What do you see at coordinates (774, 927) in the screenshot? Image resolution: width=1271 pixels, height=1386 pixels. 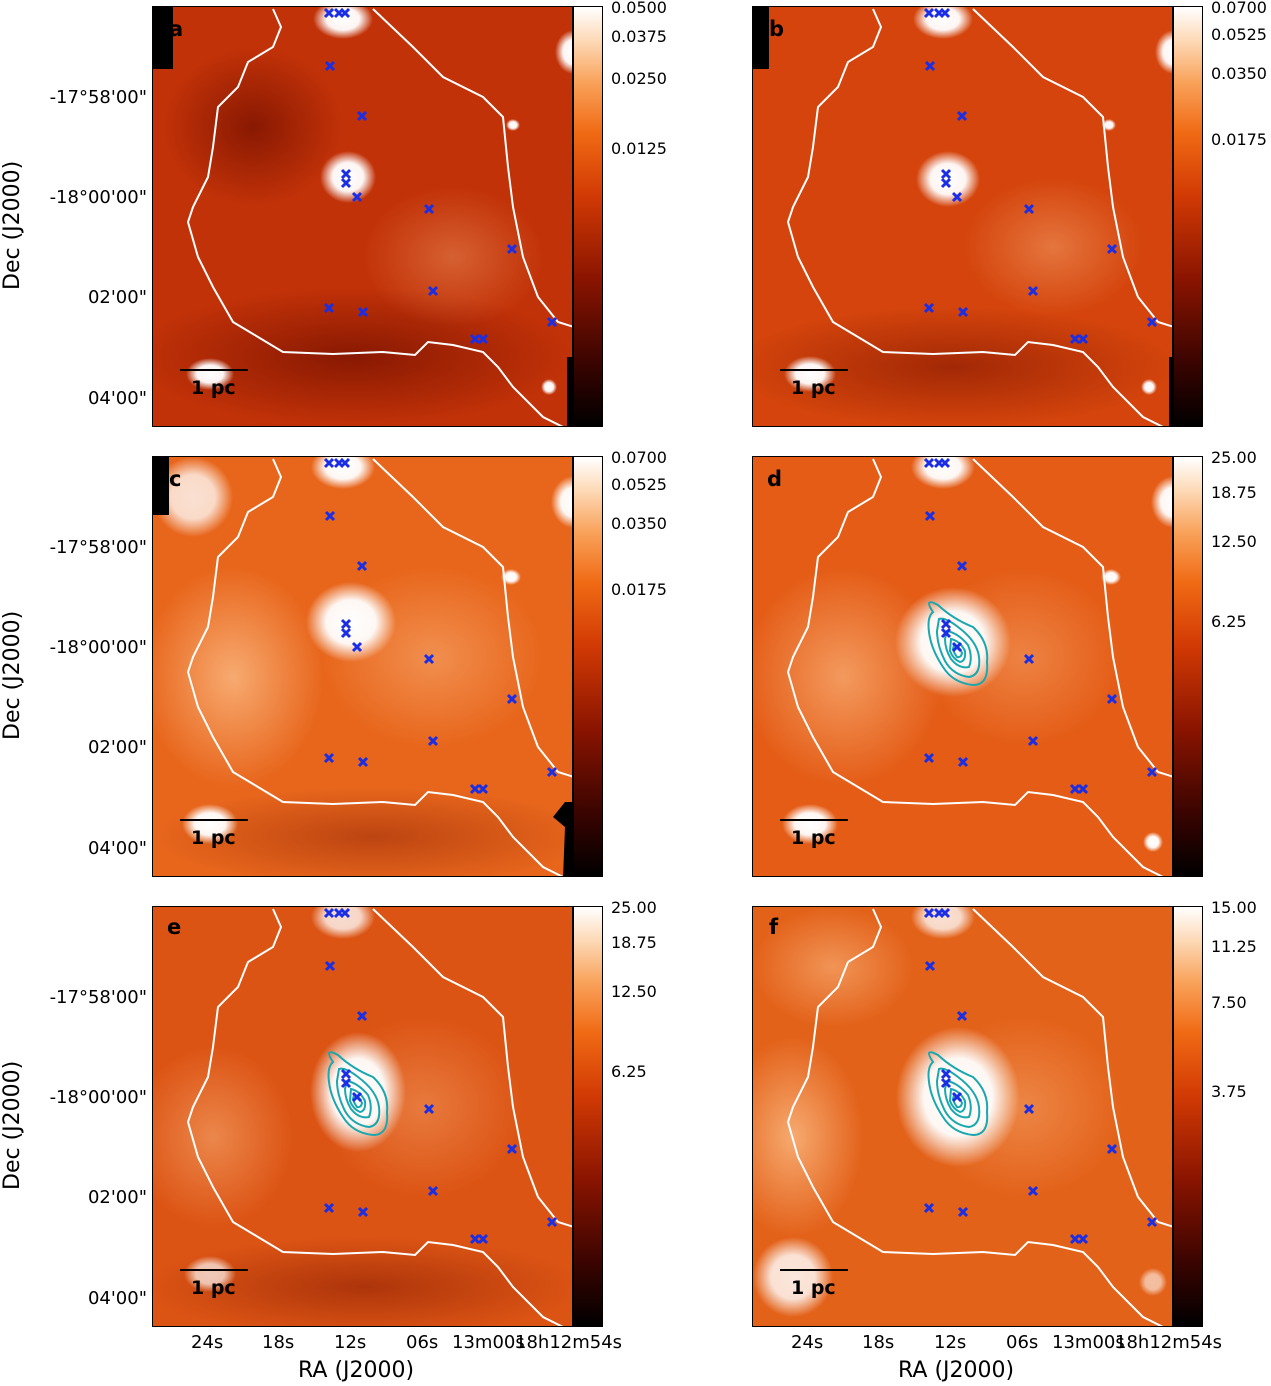 I see `panel-label: f` at bounding box center [774, 927].